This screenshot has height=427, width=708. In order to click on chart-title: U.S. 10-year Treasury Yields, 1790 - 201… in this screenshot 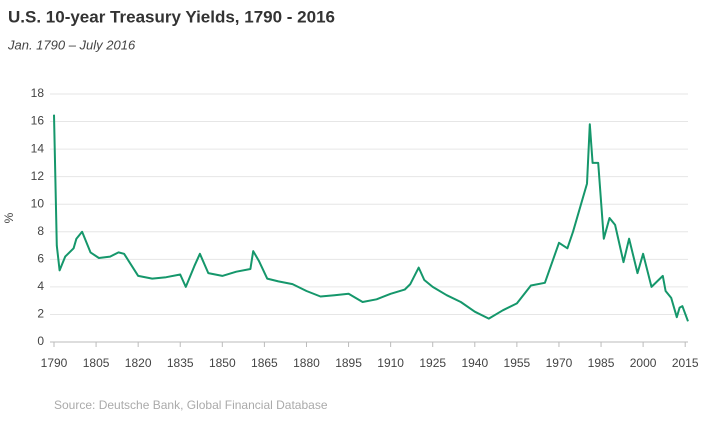, I will do `click(171, 16)`.